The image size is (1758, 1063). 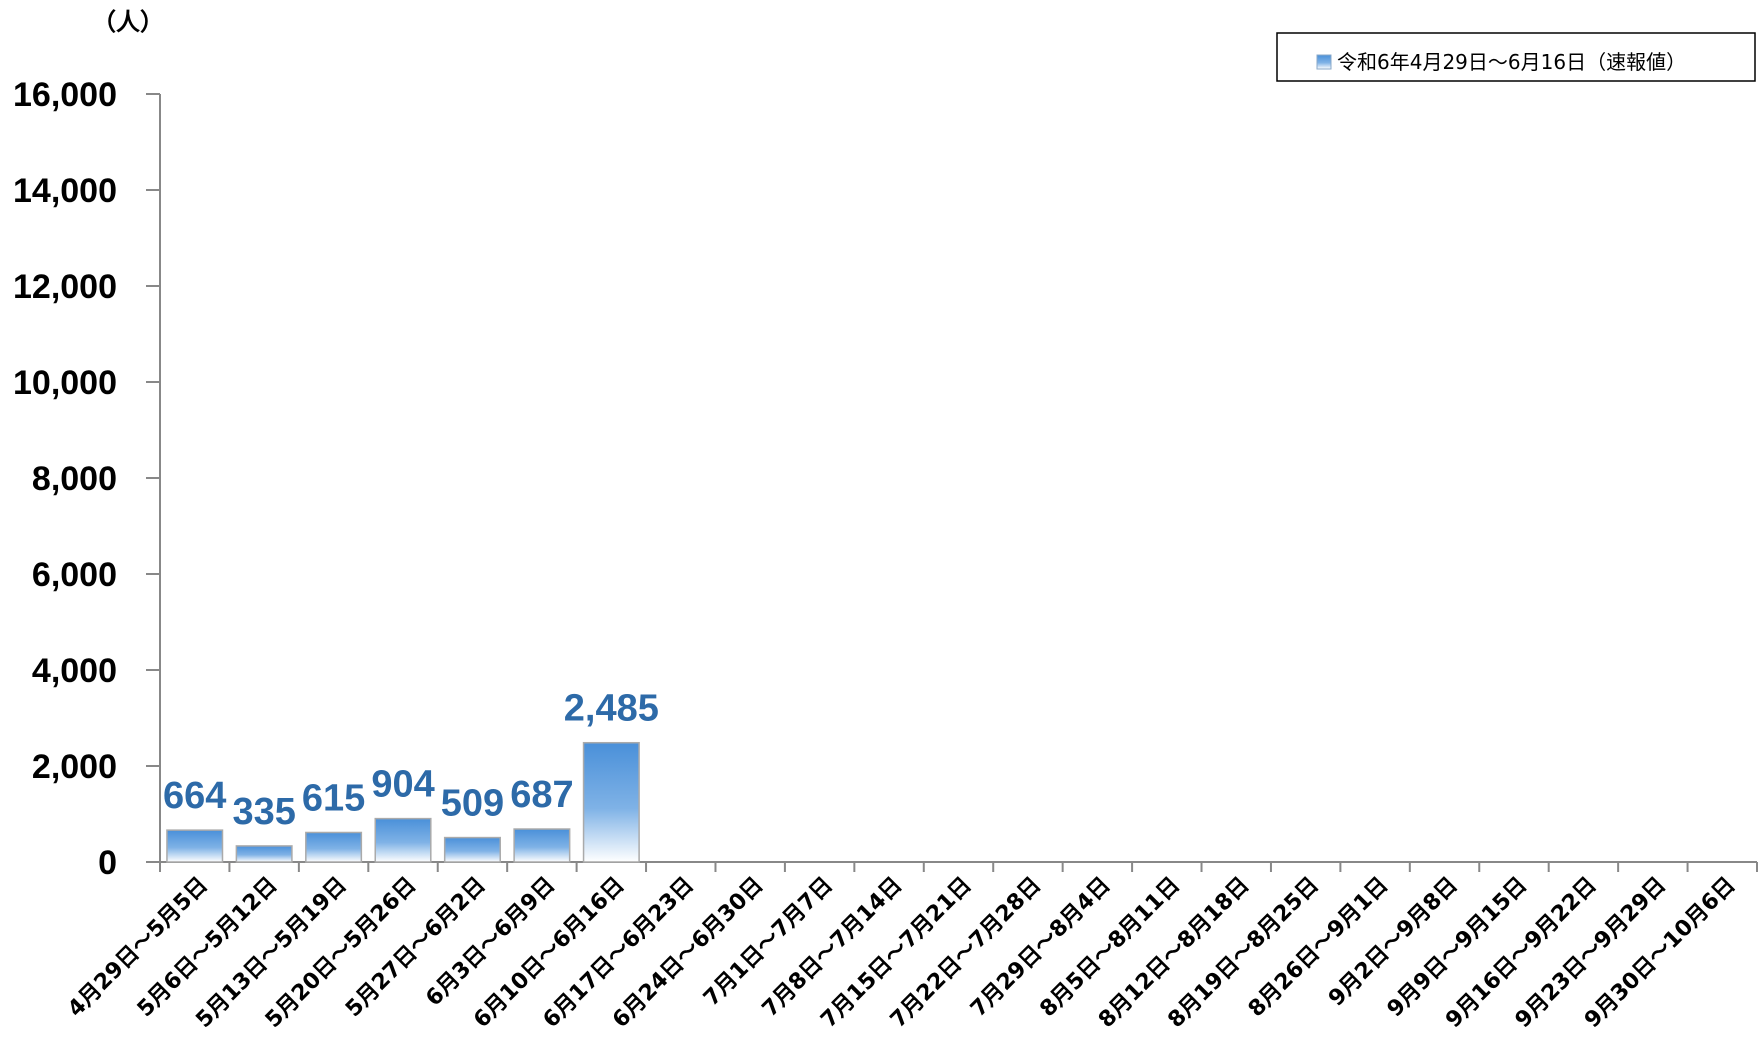 What do you see at coordinates (333, 798) in the screenshot?
I see `data-label: 615` at bounding box center [333, 798].